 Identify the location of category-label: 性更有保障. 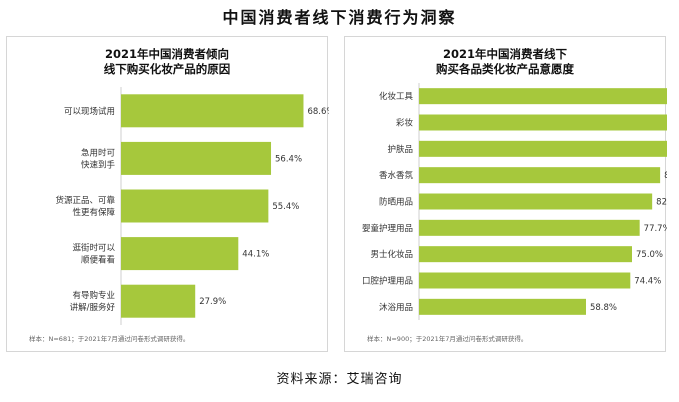
(93, 212).